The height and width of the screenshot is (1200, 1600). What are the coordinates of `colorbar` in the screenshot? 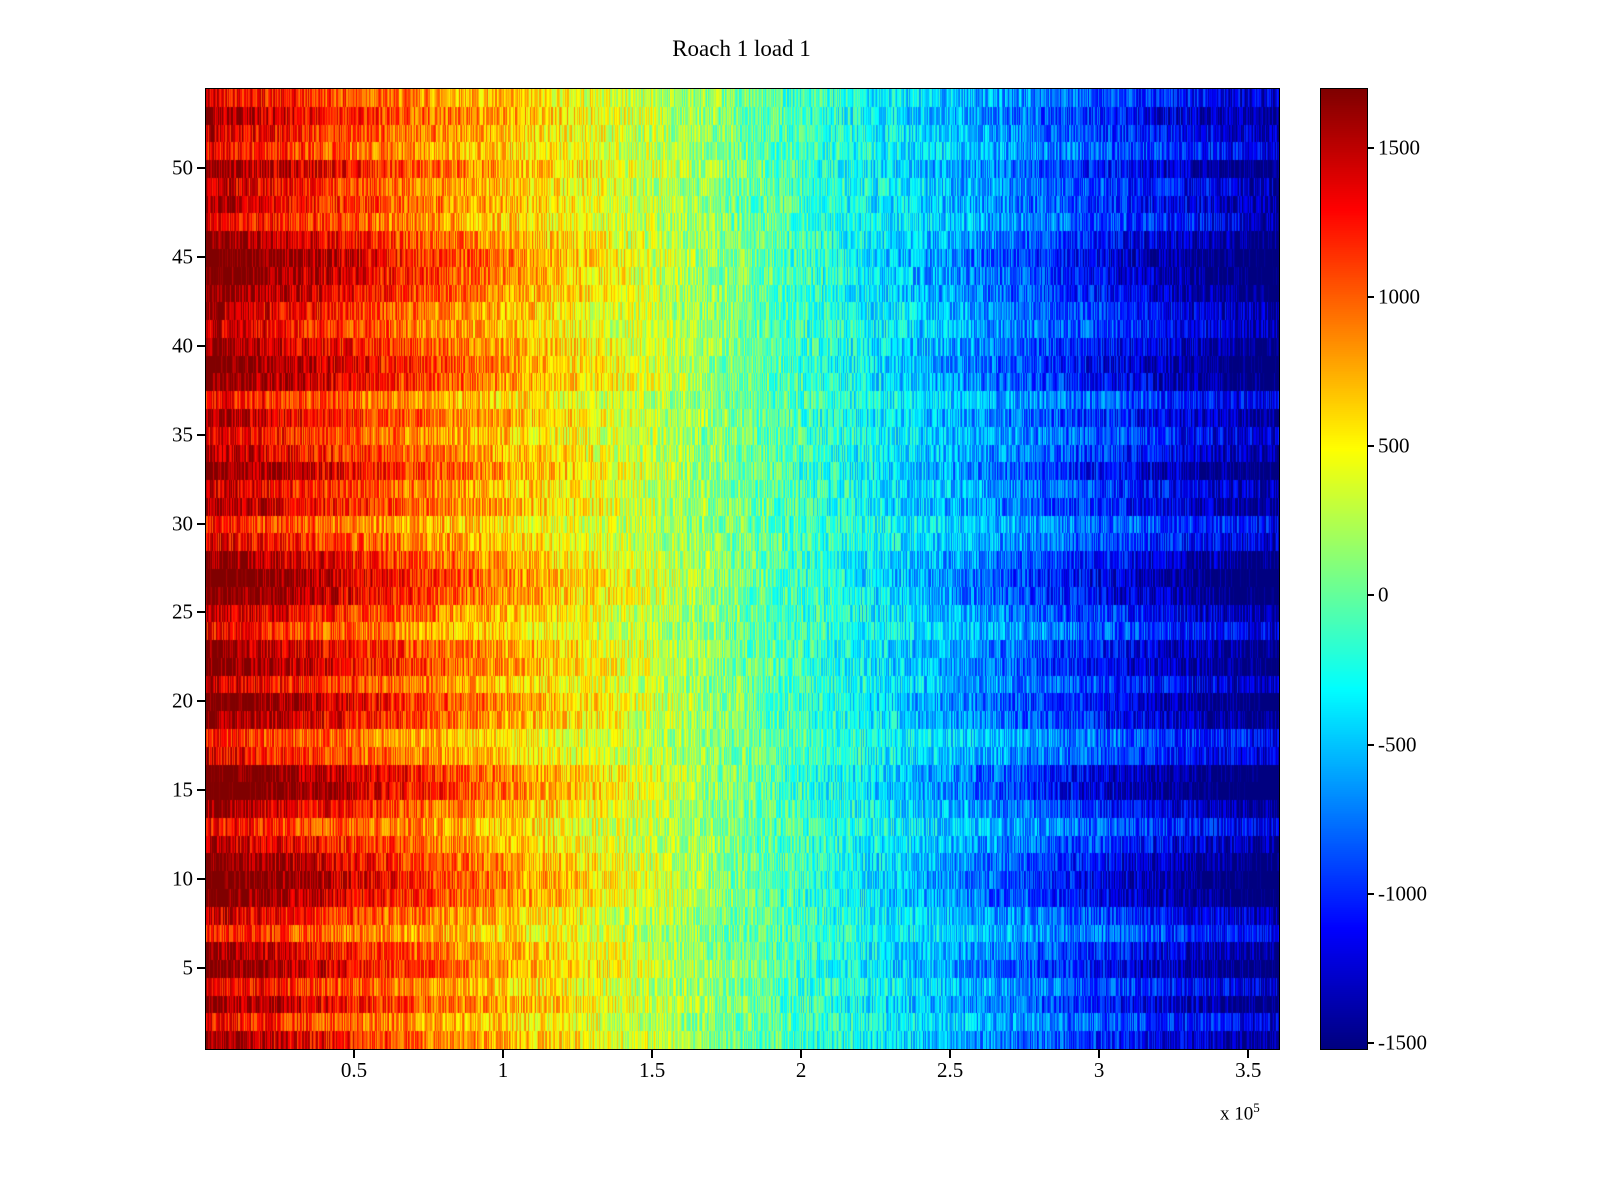 It's located at (1344, 569).